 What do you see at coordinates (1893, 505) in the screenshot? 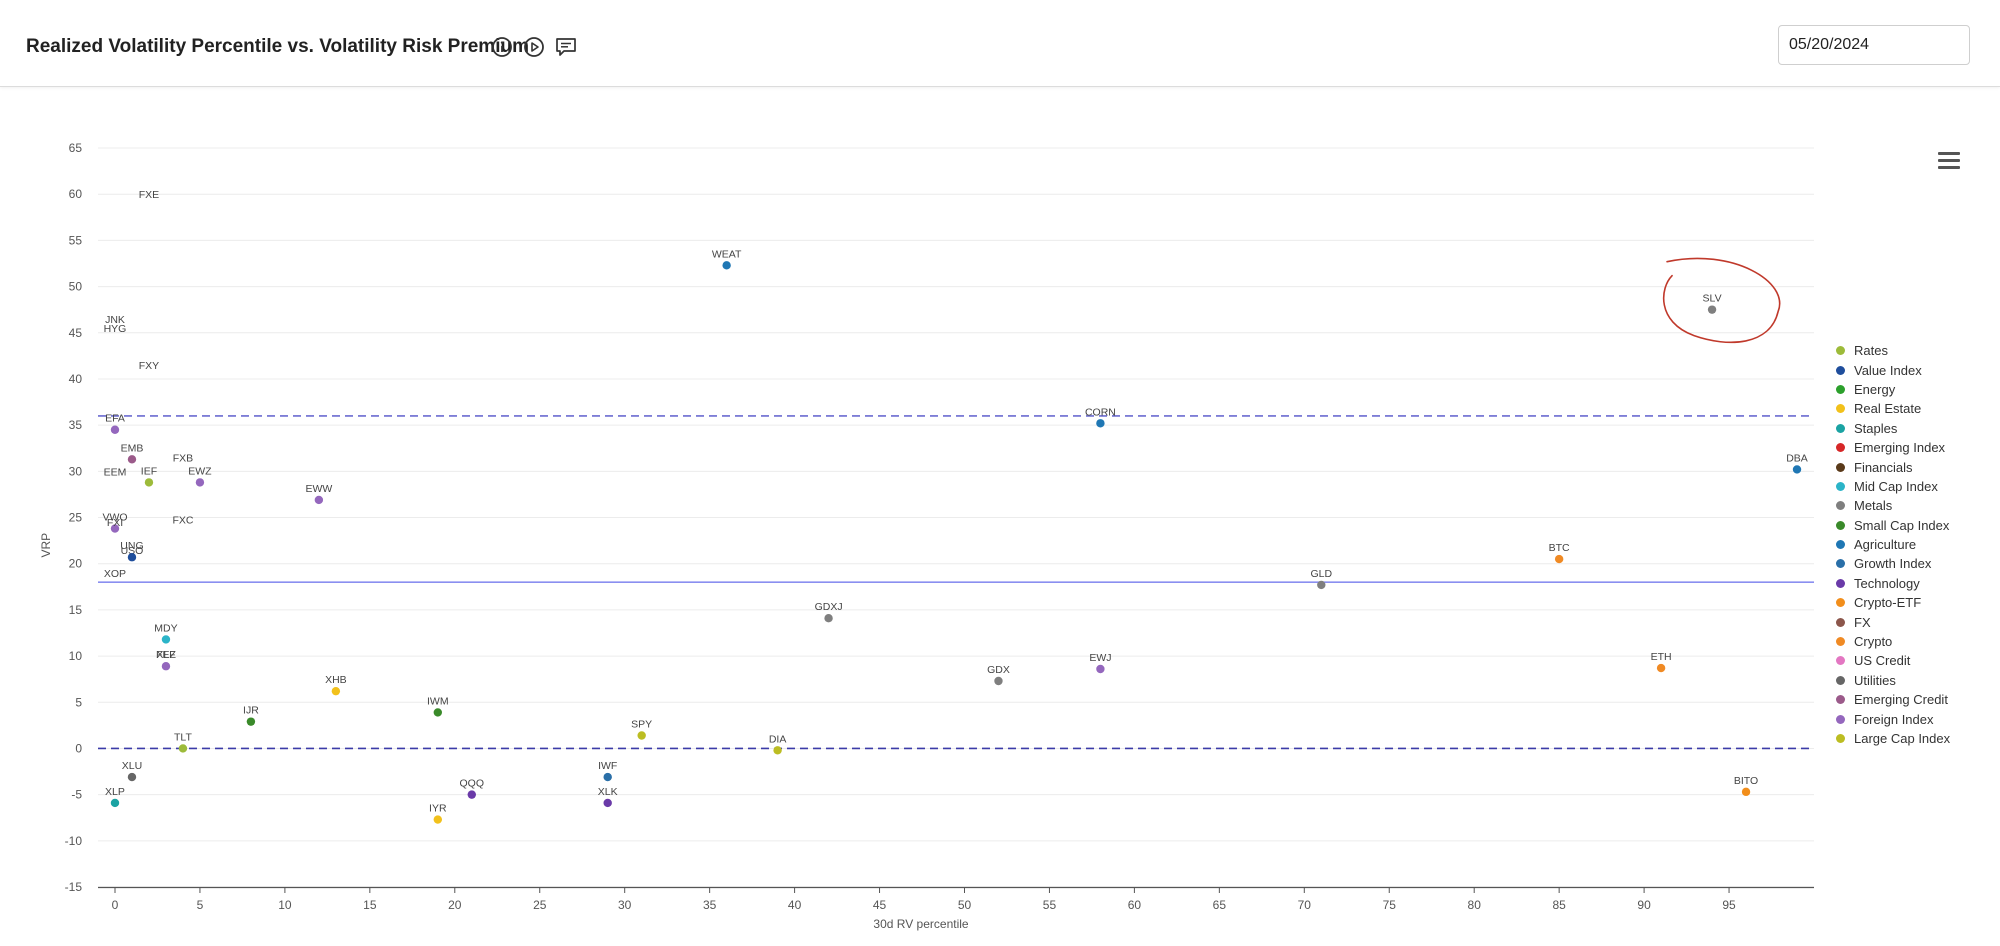
I see `legend-item: Metals` at bounding box center [1893, 505].